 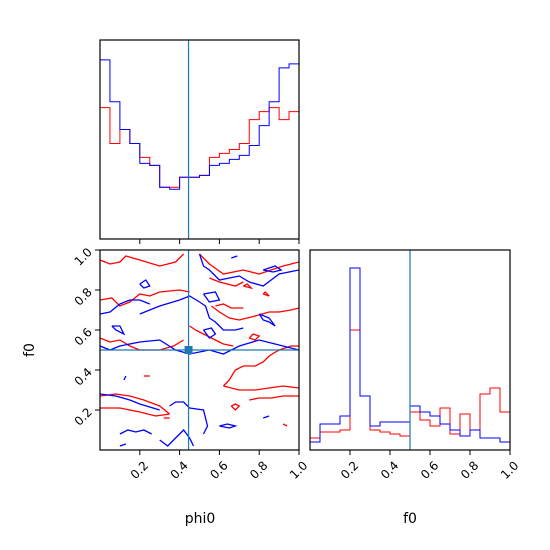 I want to click on right-x-tick-label: 0.8, so click(x=469, y=469).